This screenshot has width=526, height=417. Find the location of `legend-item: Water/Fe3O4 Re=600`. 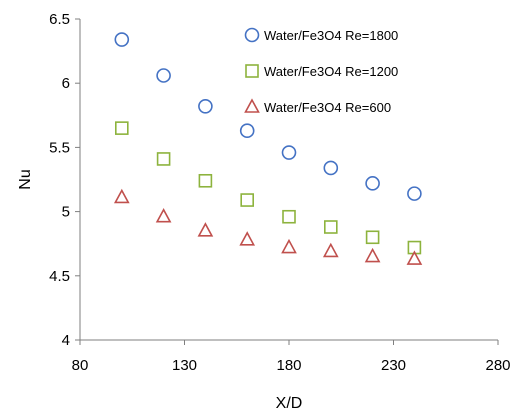

legend-item: Water/Fe3O4 Re=600 is located at coordinates (317, 106).